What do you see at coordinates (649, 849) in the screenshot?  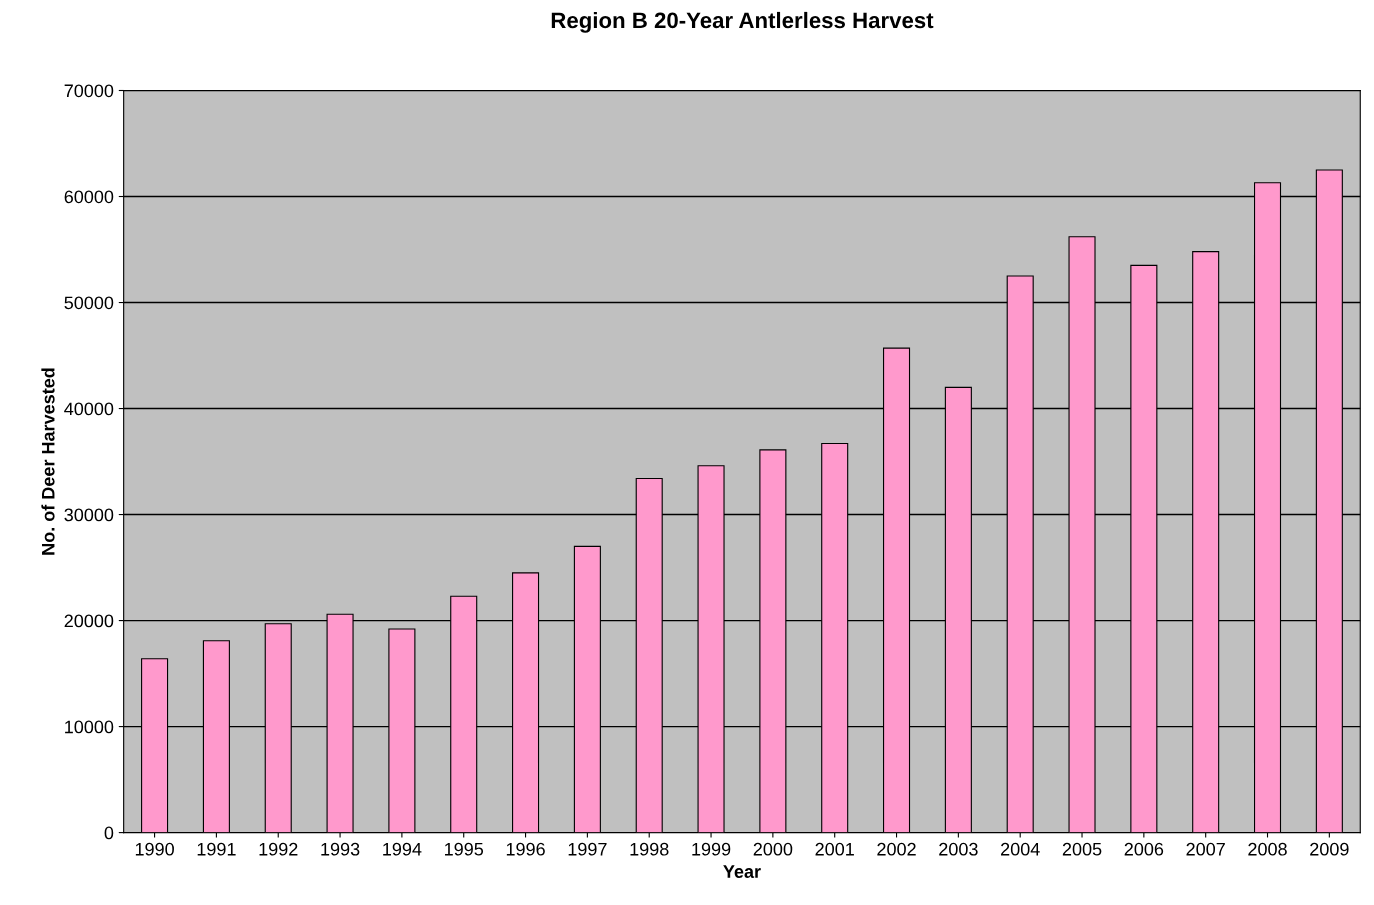 I see `x-tick-label: 1998` at bounding box center [649, 849].